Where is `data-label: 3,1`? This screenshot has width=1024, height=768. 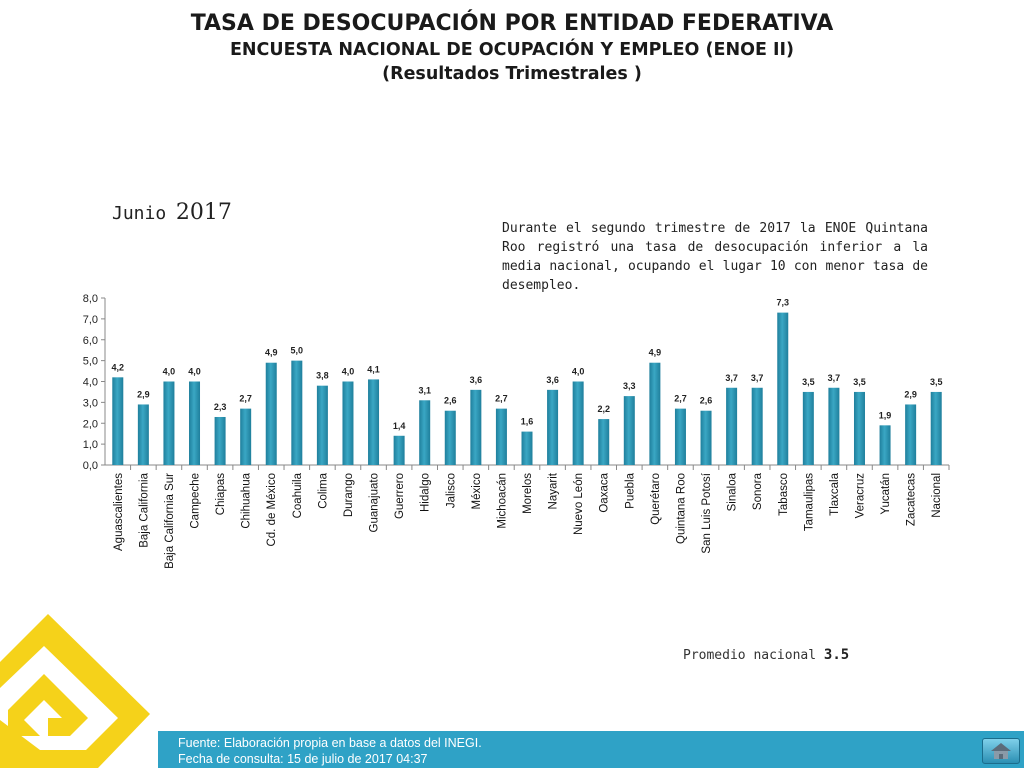 data-label: 3,1 is located at coordinates (424, 390).